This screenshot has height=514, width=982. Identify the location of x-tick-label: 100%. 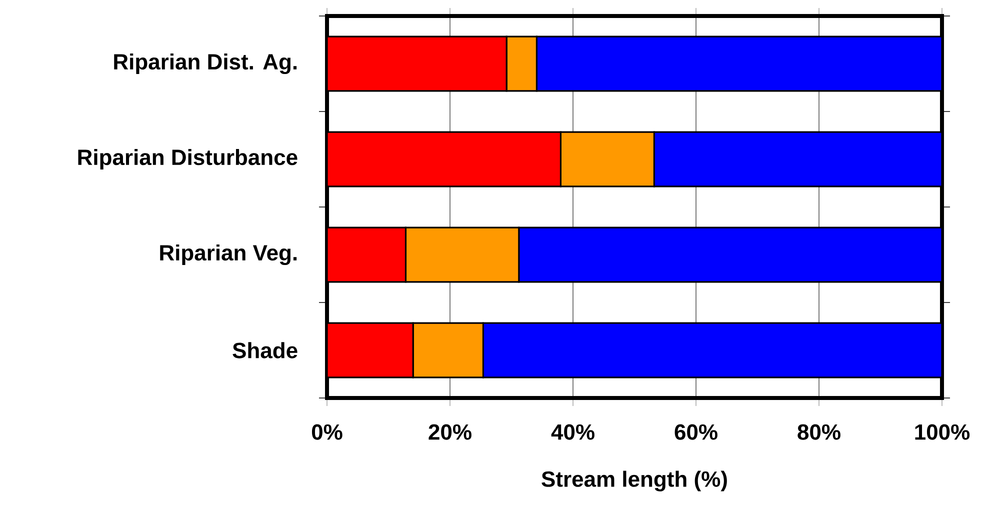
(942, 432).